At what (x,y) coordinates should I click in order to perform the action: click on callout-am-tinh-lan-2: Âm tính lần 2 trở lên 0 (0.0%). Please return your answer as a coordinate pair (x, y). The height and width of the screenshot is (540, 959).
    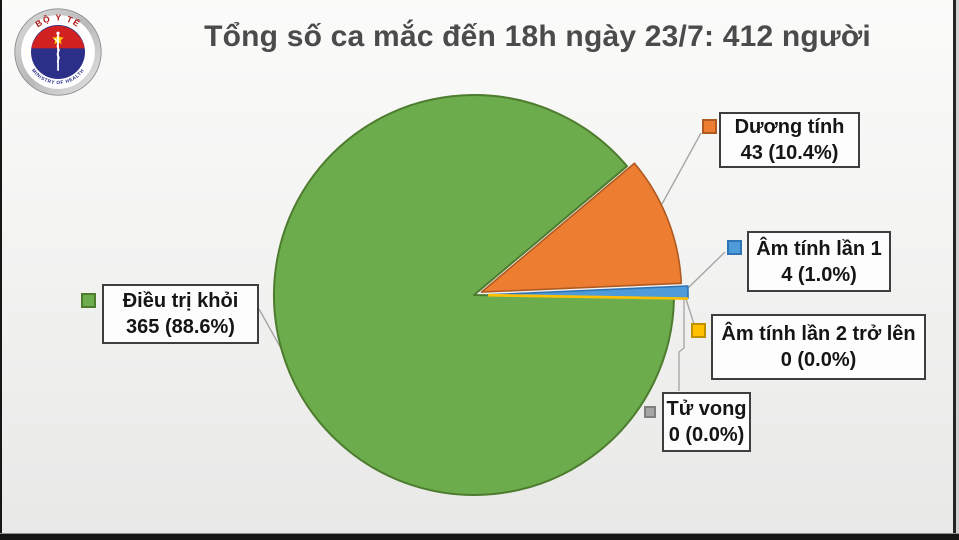
    Looking at the image, I should click on (818, 347).